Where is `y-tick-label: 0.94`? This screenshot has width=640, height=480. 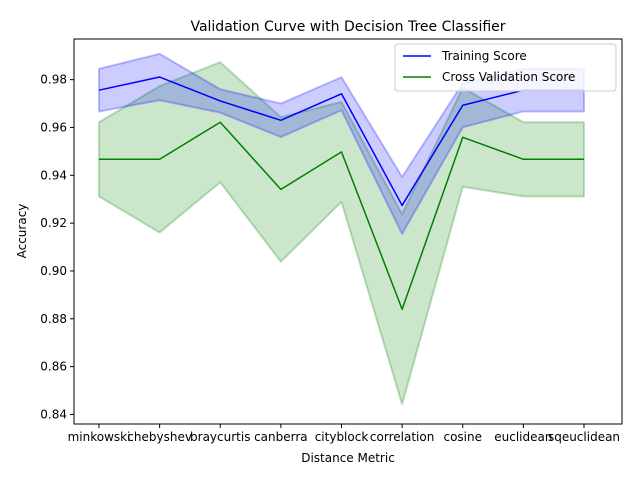
y-tick-label: 0.94 is located at coordinates (53, 175).